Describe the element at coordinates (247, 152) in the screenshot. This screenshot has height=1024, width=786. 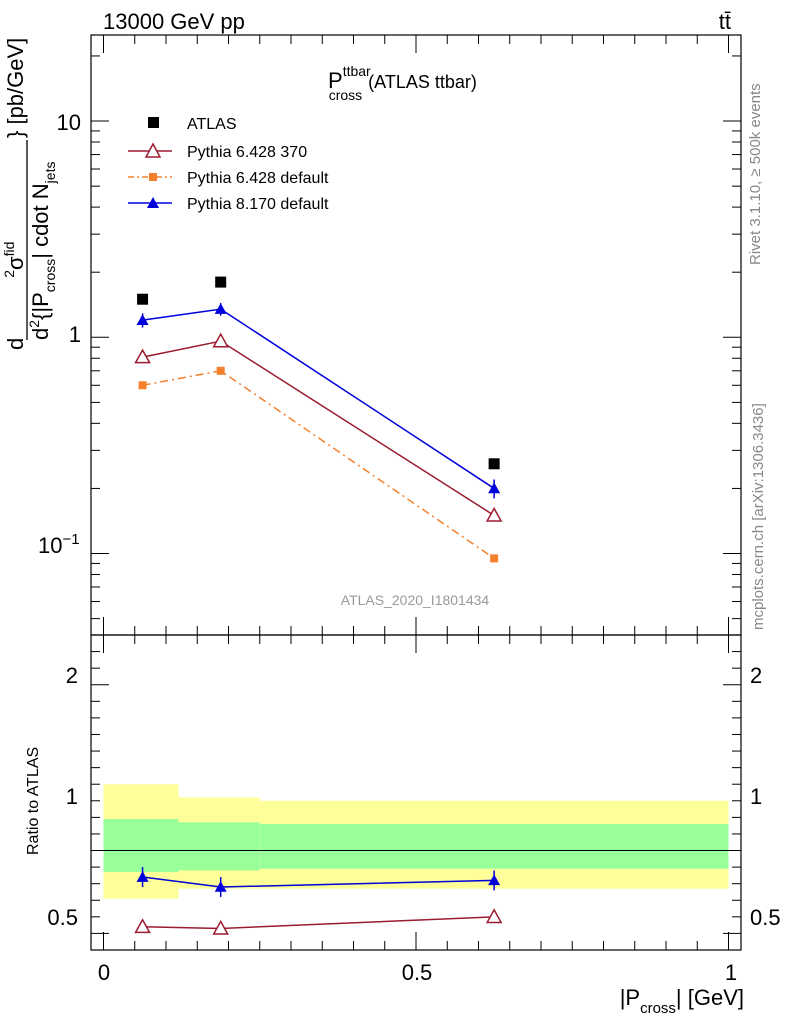
I see `legend-p6-370-label: Pythia 6.428 370` at that location.